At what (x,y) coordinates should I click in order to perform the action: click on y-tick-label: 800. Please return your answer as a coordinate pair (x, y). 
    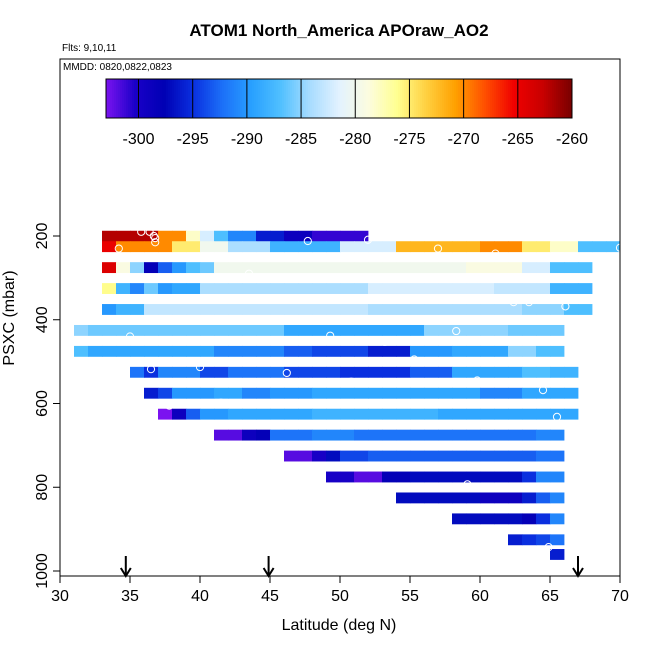
    Looking at the image, I should click on (42, 487).